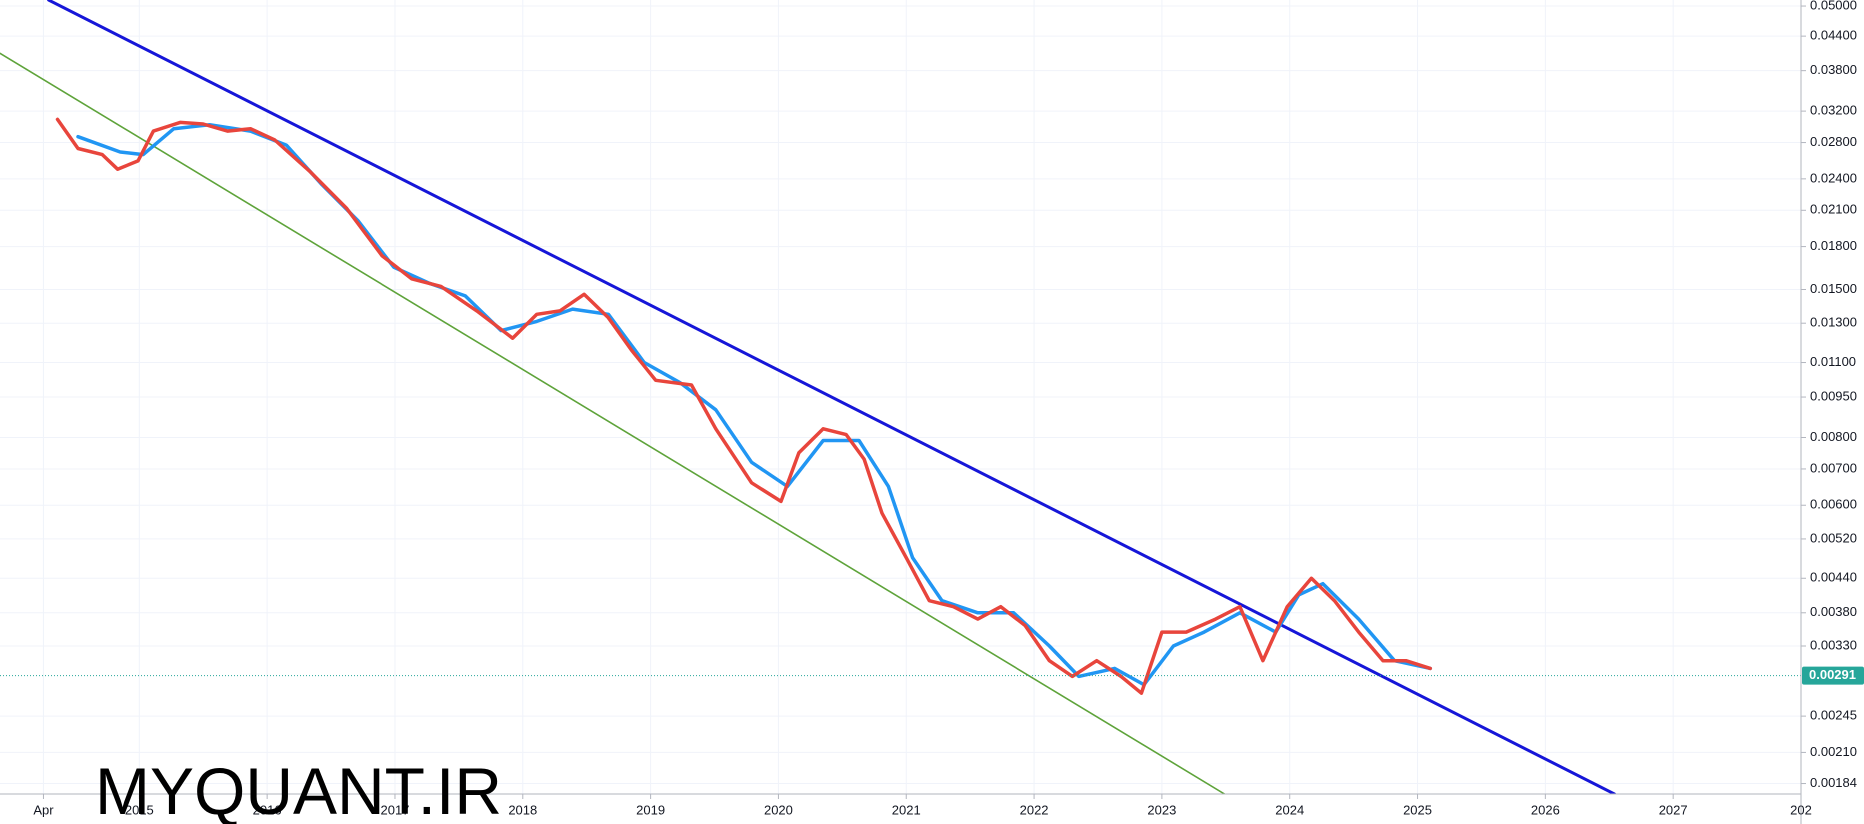  What do you see at coordinates (1833, 69) in the screenshot?
I see `y-tick-label: 0.03800` at bounding box center [1833, 69].